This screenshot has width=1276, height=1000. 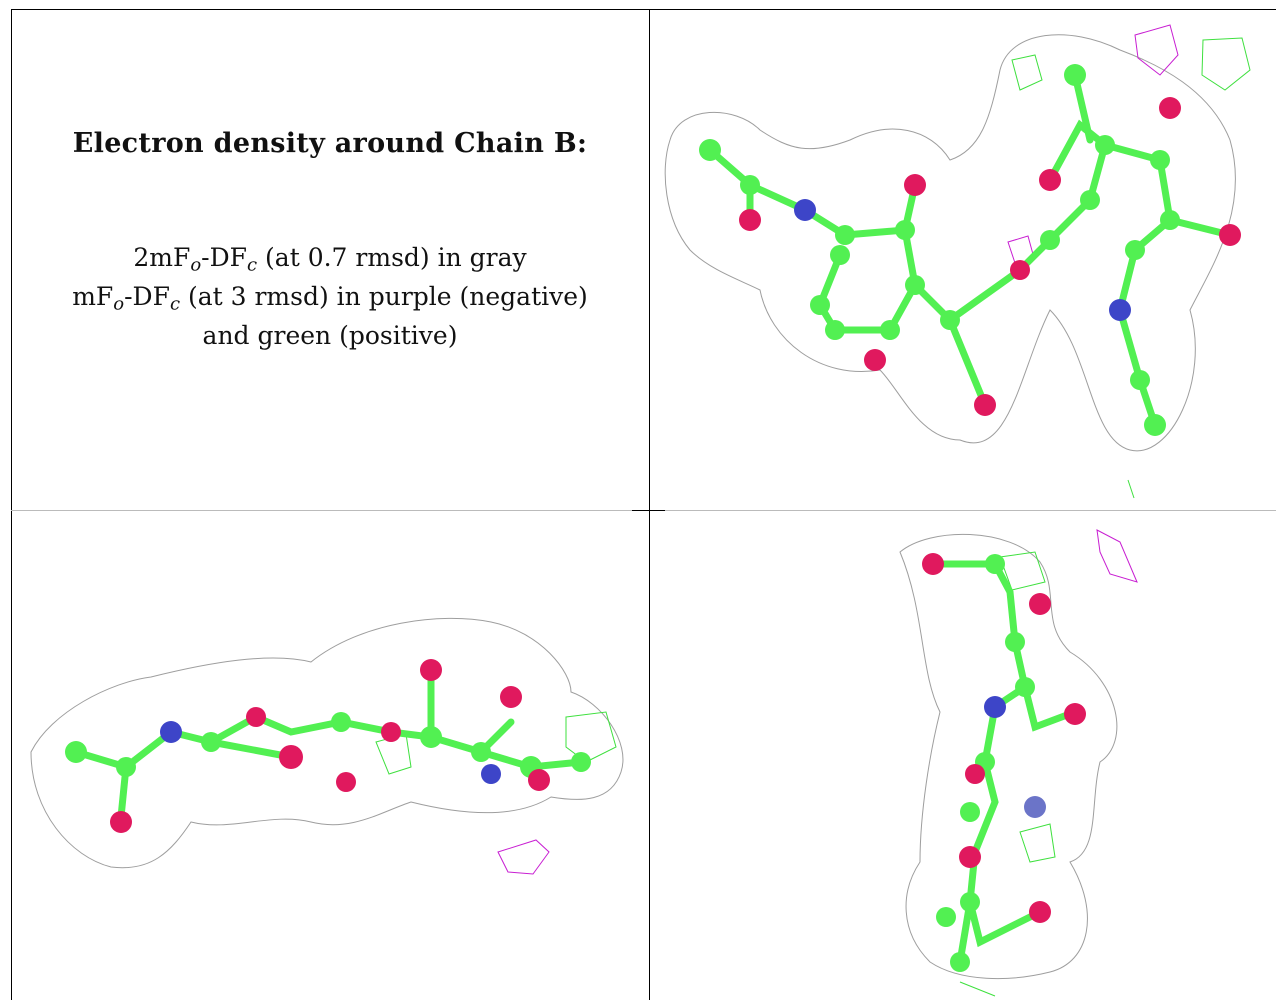 What do you see at coordinates (392, 257) in the screenshot?
I see `caption-line-2fofc-suffix: (at 0.7 rmsd) in gray` at bounding box center [392, 257].